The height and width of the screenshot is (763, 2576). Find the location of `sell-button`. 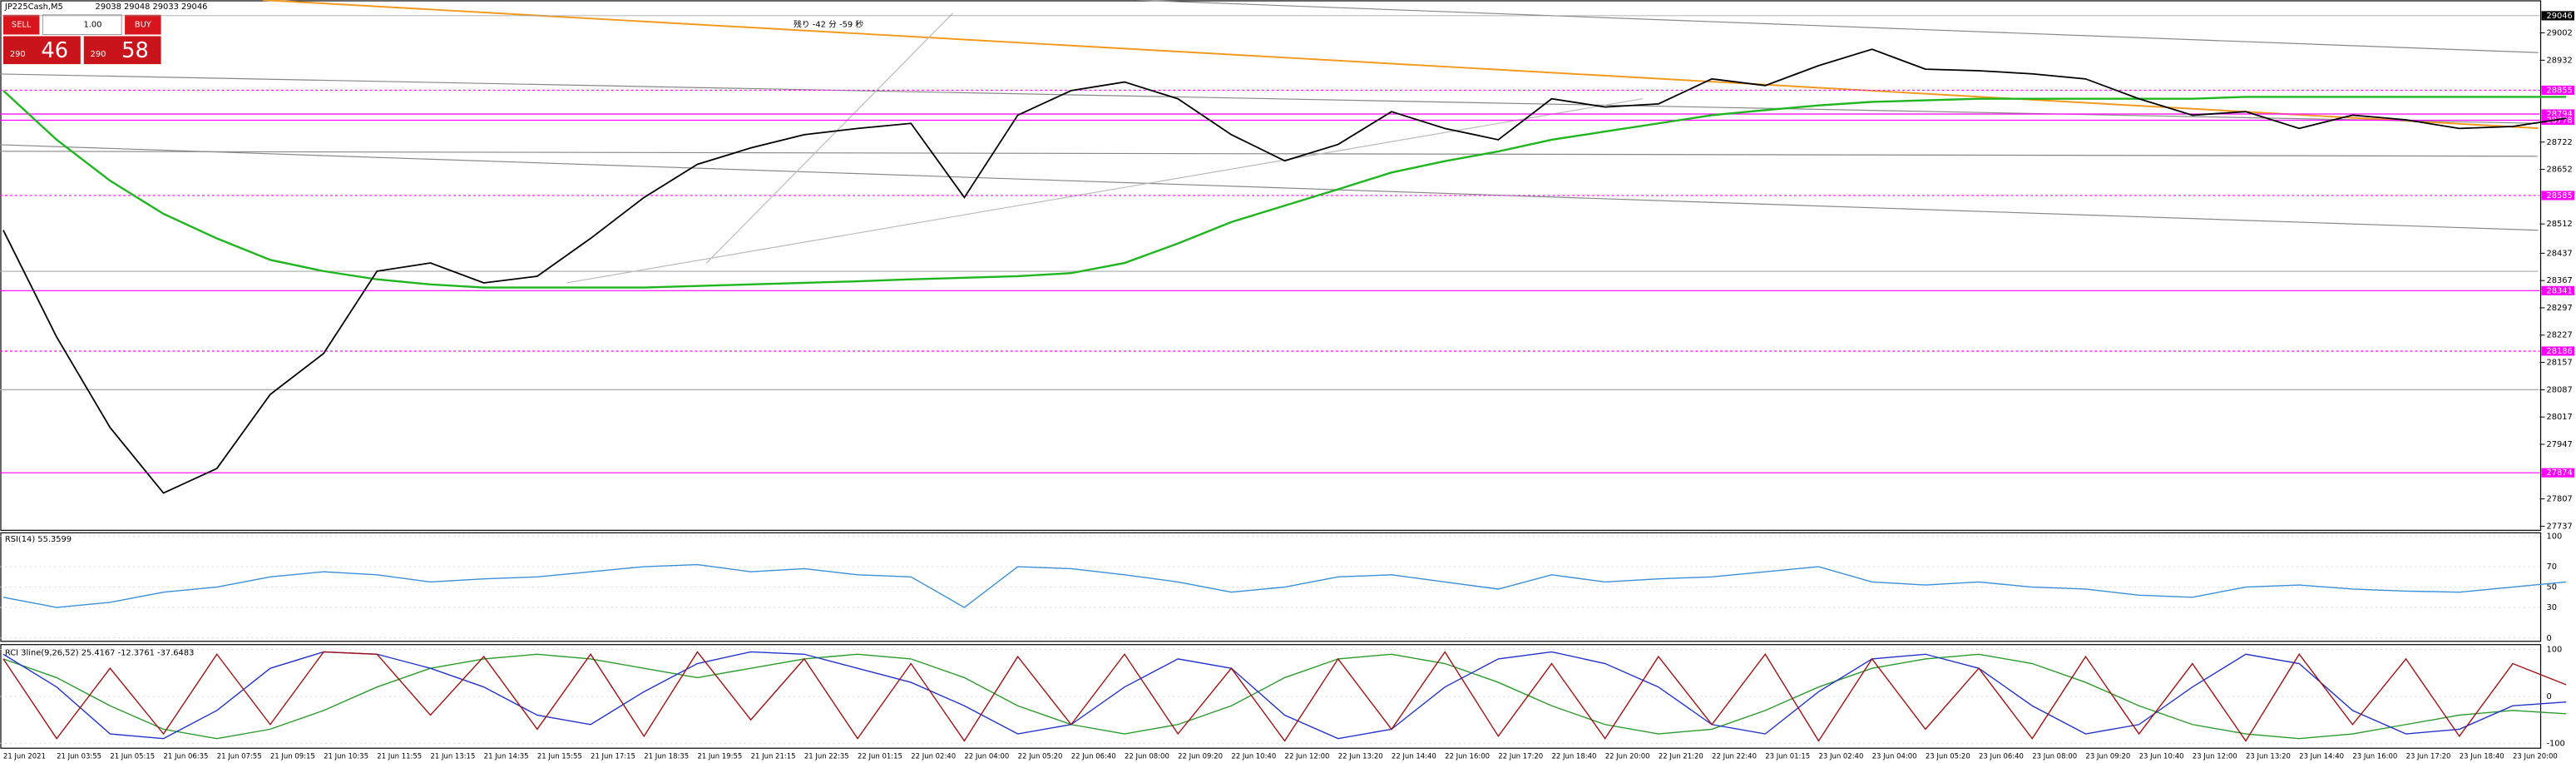

sell-button is located at coordinates (21, 24).